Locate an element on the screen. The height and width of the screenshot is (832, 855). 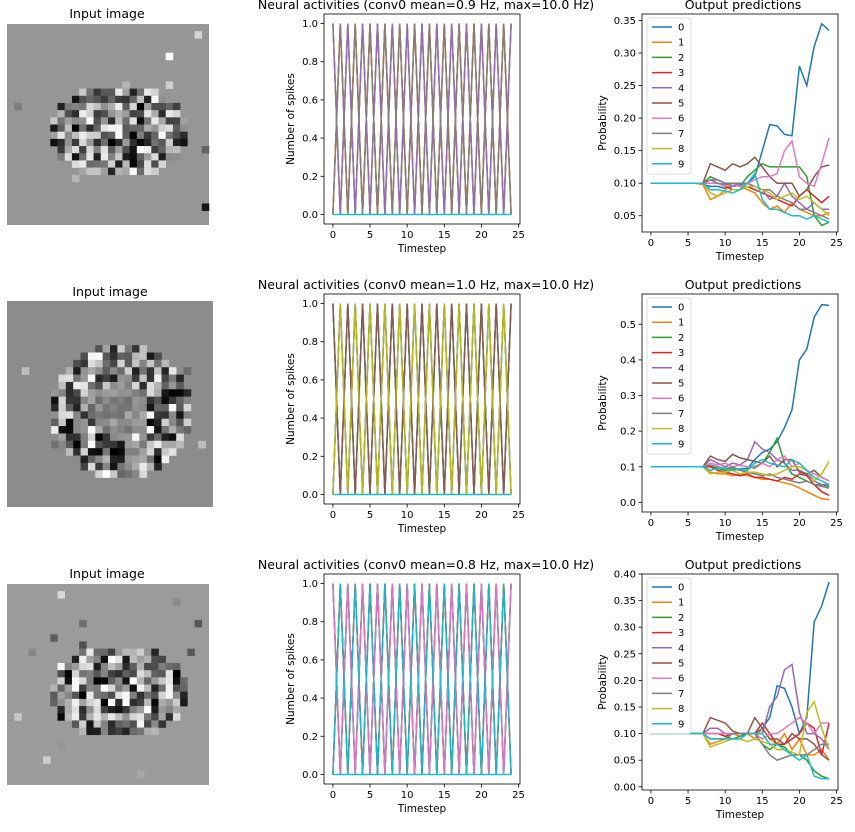
legend-label: 9 is located at coordinates (681, 444).